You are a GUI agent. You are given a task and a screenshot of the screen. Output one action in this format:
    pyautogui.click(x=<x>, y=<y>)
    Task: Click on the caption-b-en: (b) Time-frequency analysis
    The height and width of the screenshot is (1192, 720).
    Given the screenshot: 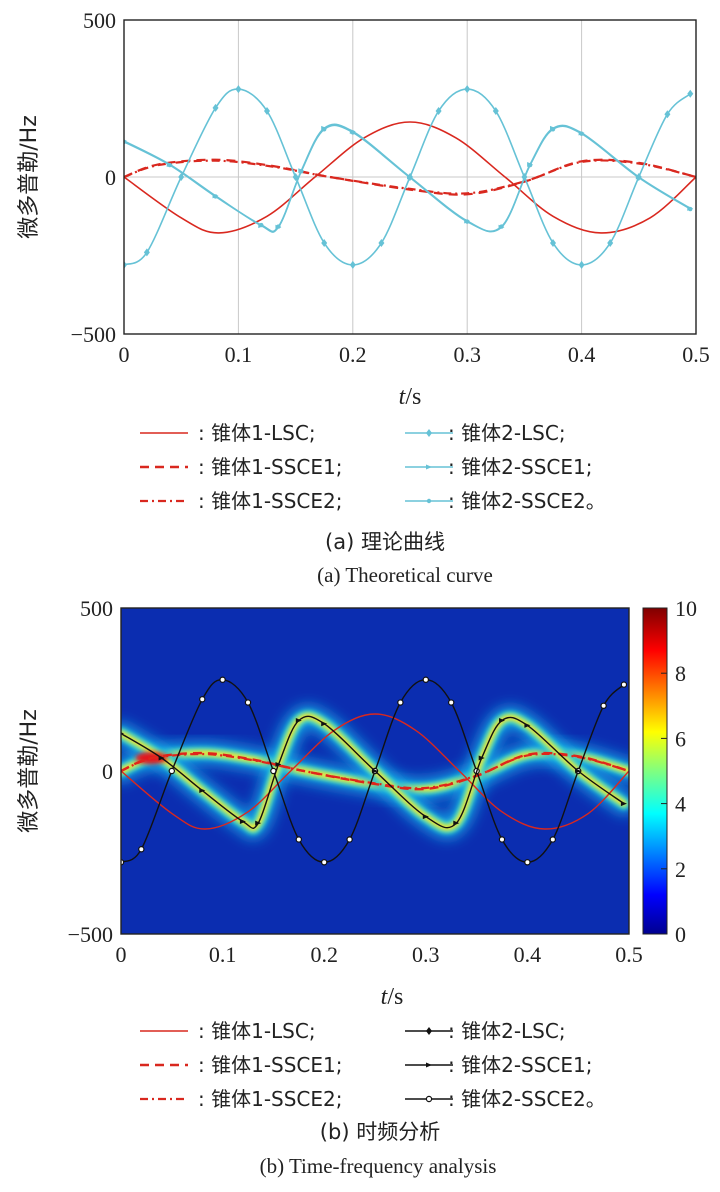 What is the action you would take?
    pyautogui.click(x=378, y=1166)
    